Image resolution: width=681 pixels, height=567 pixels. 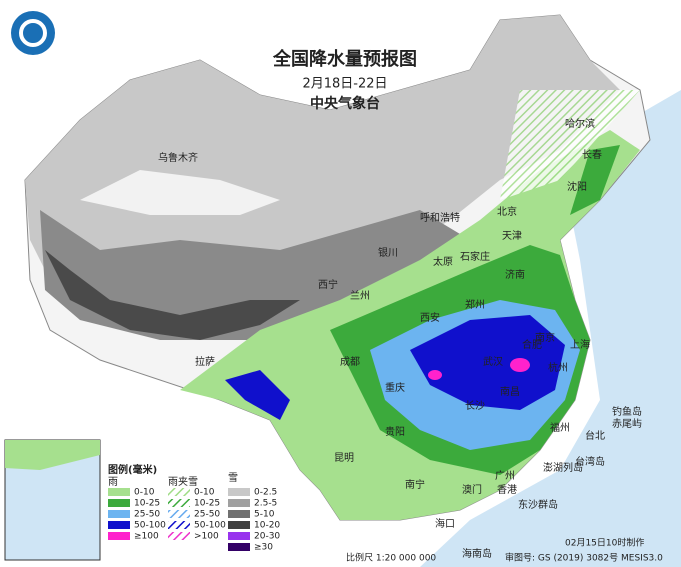 What do you see at coordinates (350, 362) in the screenshot?
I see `city-label: 成都` at bounding box center [350, 362].